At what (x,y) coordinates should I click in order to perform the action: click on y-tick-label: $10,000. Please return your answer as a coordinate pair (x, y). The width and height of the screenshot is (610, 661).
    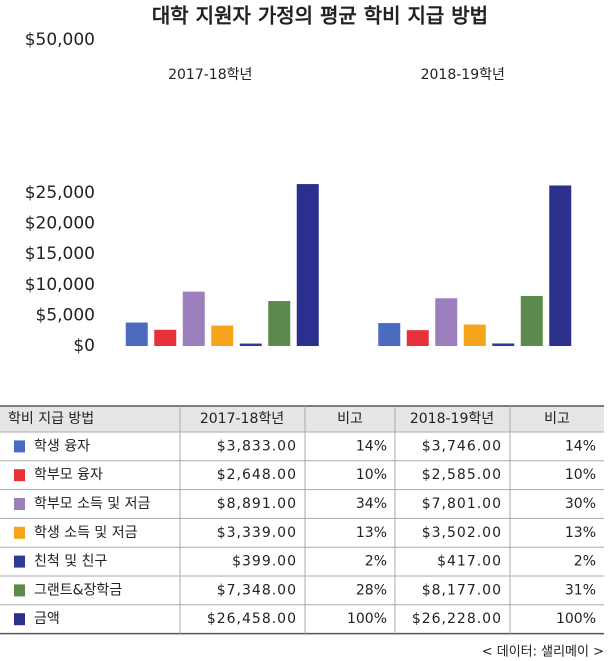
    Looking at the image, I should click on (60, 285).